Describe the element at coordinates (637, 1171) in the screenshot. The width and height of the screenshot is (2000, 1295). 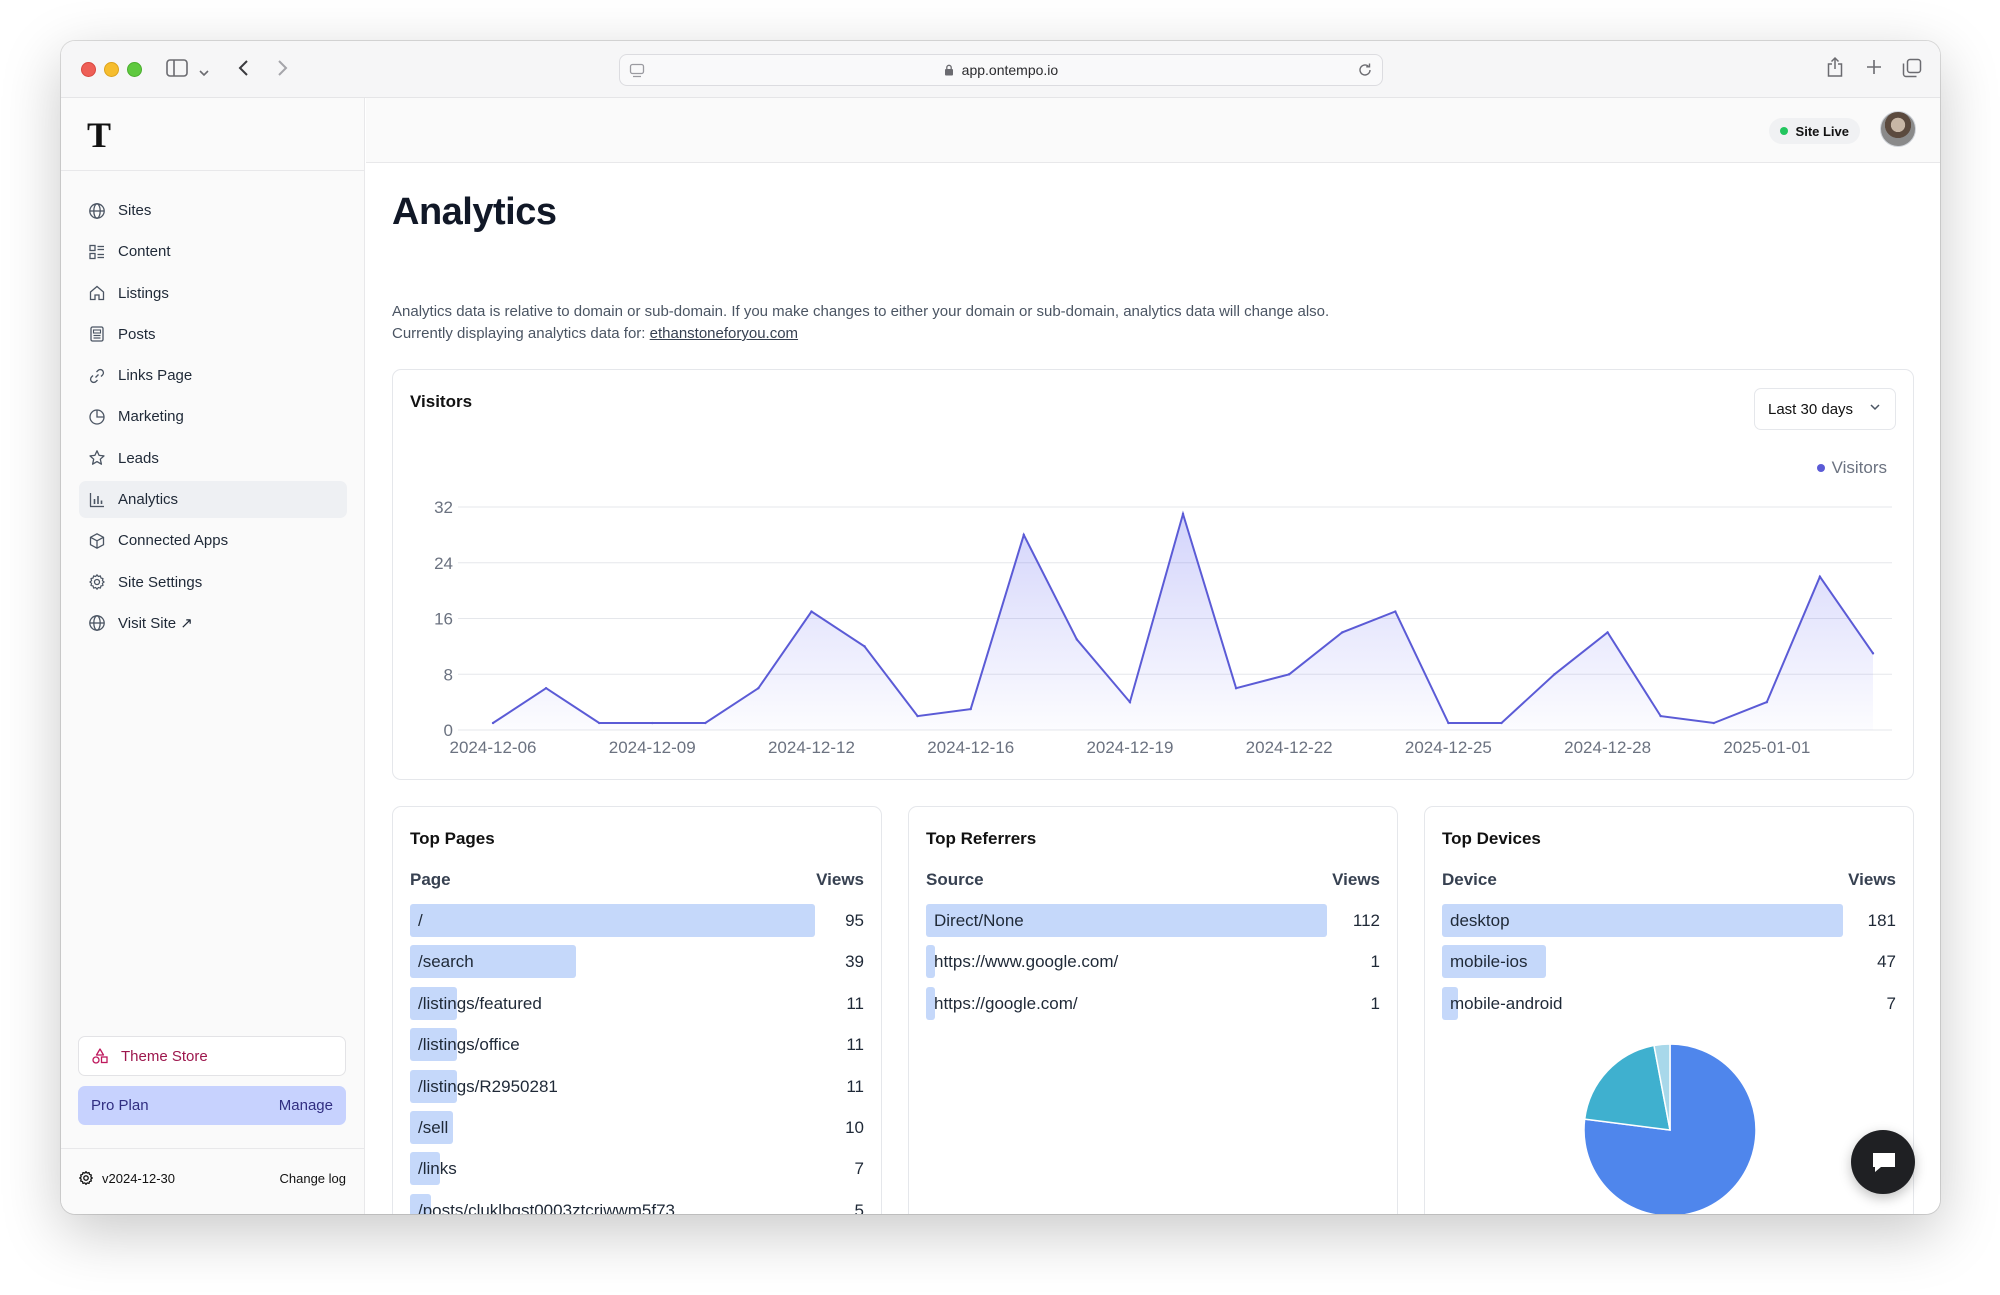
I see `list-row: /links 7` at that location.